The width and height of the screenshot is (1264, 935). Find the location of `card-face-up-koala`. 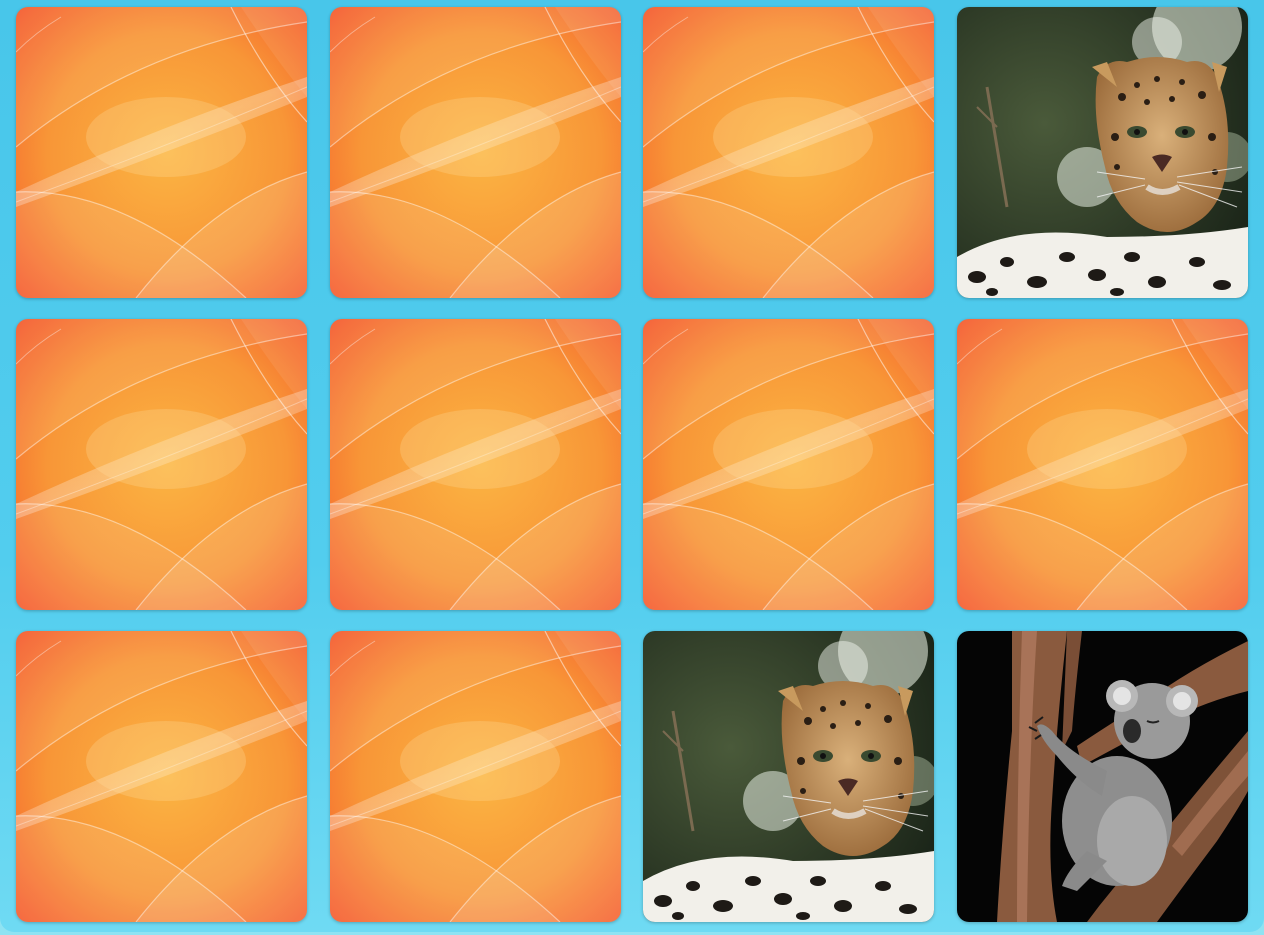

card-face-up-koala is located at coordinates (1102, 776).